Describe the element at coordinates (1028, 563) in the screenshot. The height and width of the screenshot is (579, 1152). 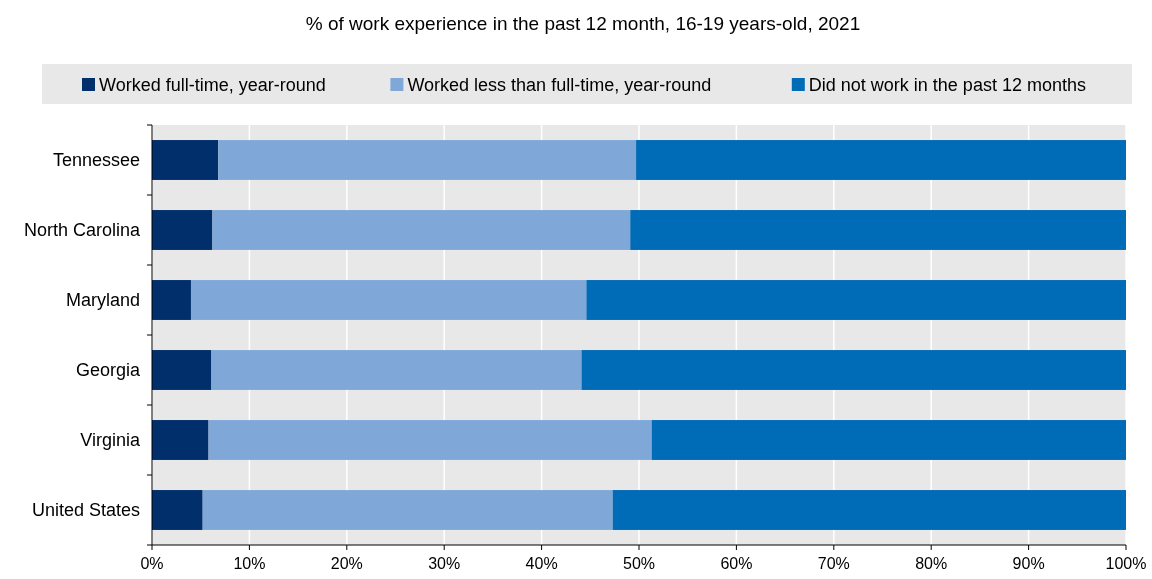
I see `x-tick-label: 90%` at that location.